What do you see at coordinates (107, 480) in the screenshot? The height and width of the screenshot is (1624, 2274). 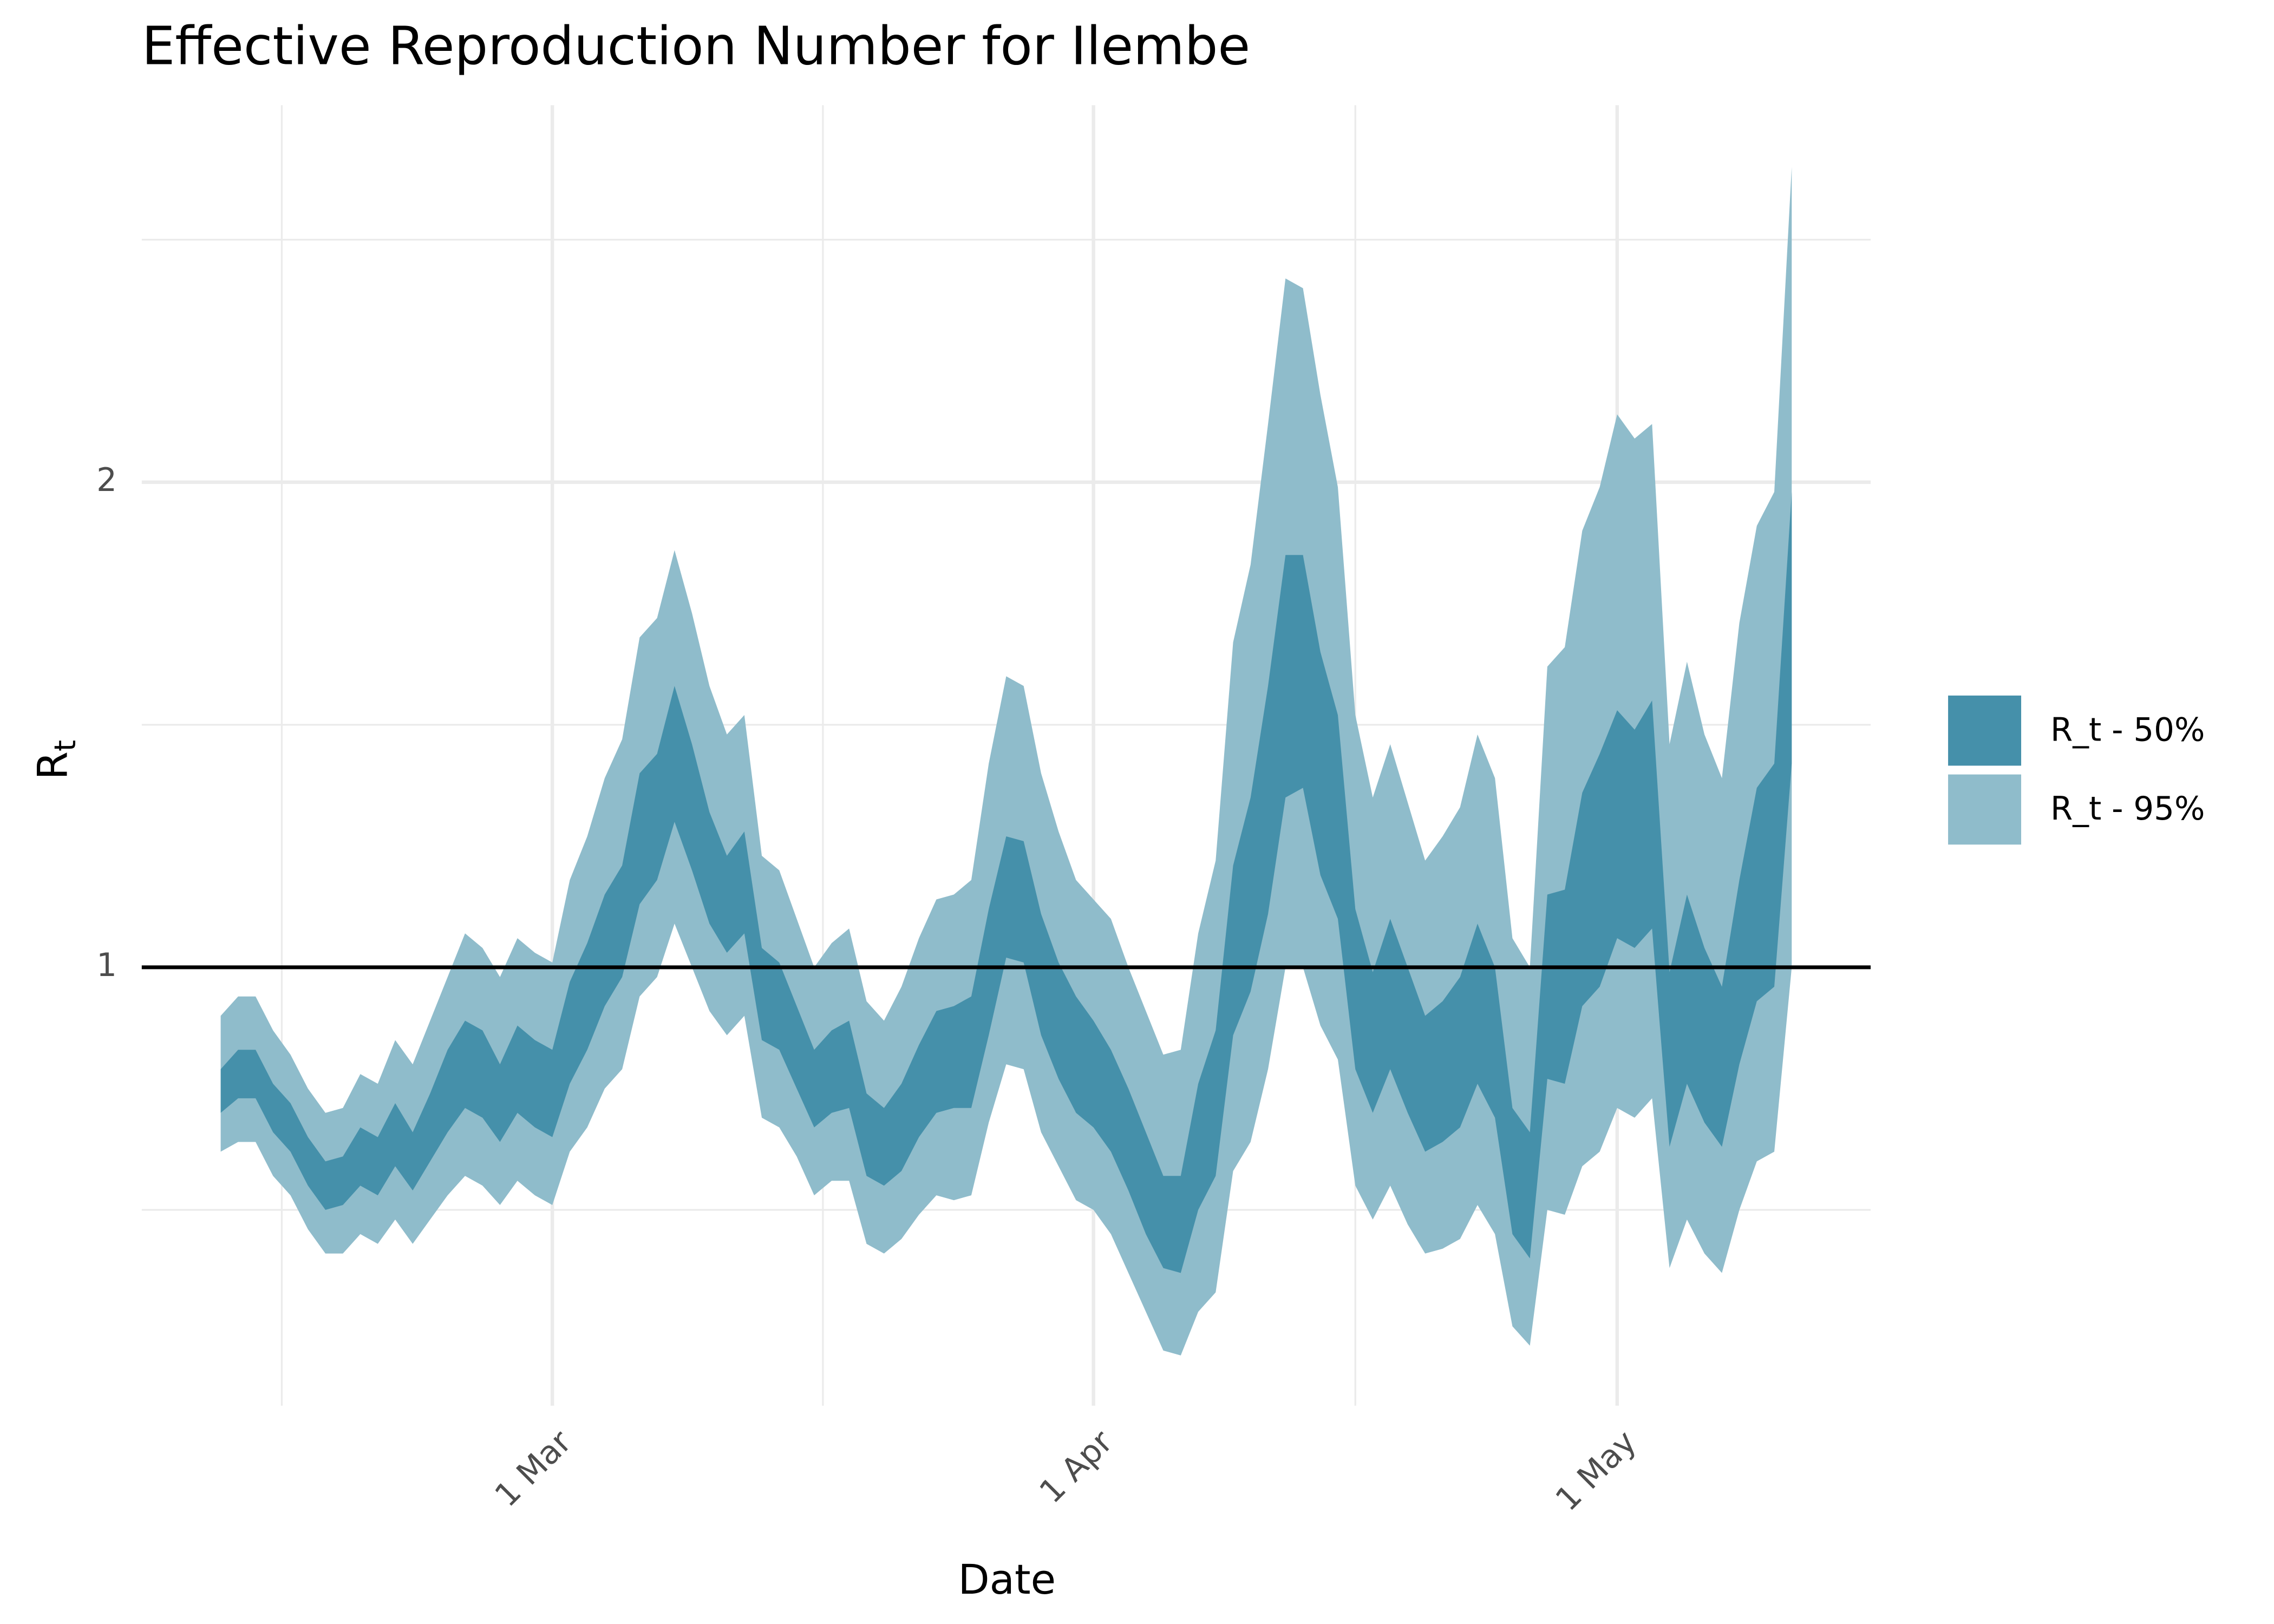 I see `y-tick-label: 2` at bounding box center [107, 480].